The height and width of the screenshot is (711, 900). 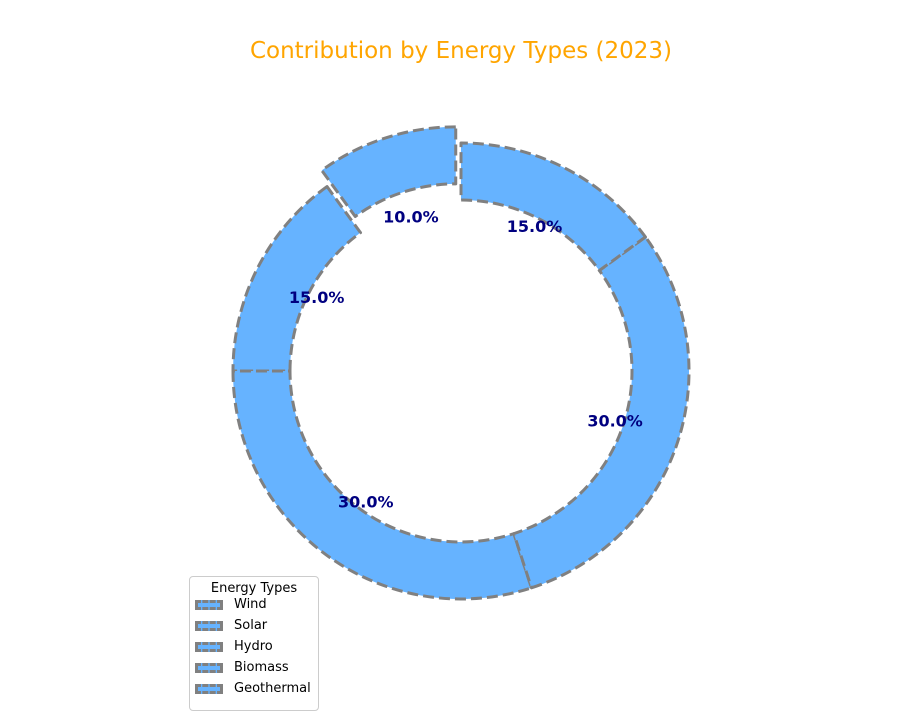 What do you see at coordinates (296, 279) in the screenshot?
I see `wedge-solar` at bounding box center [296, 279].